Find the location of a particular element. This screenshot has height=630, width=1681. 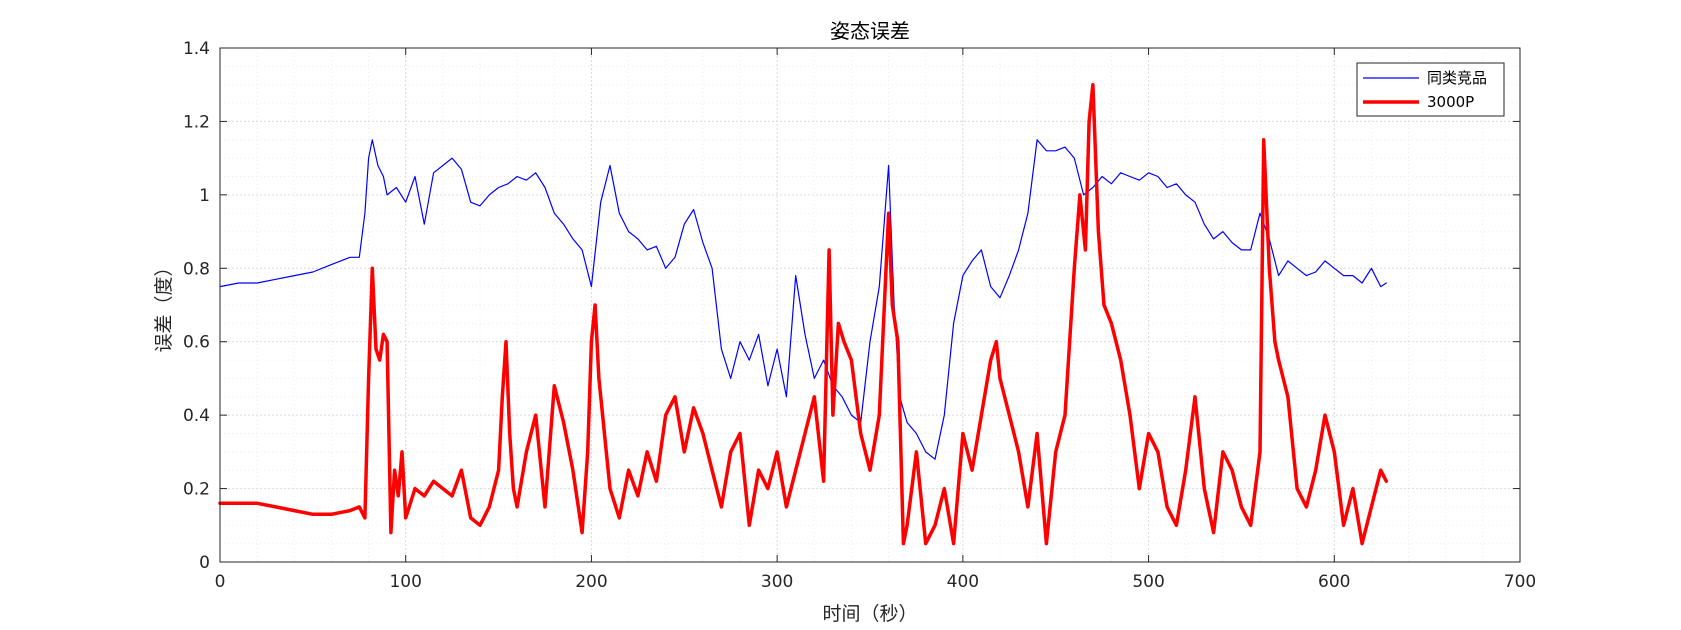

x-tick-label: 0 is located at coordinates (220, 582).